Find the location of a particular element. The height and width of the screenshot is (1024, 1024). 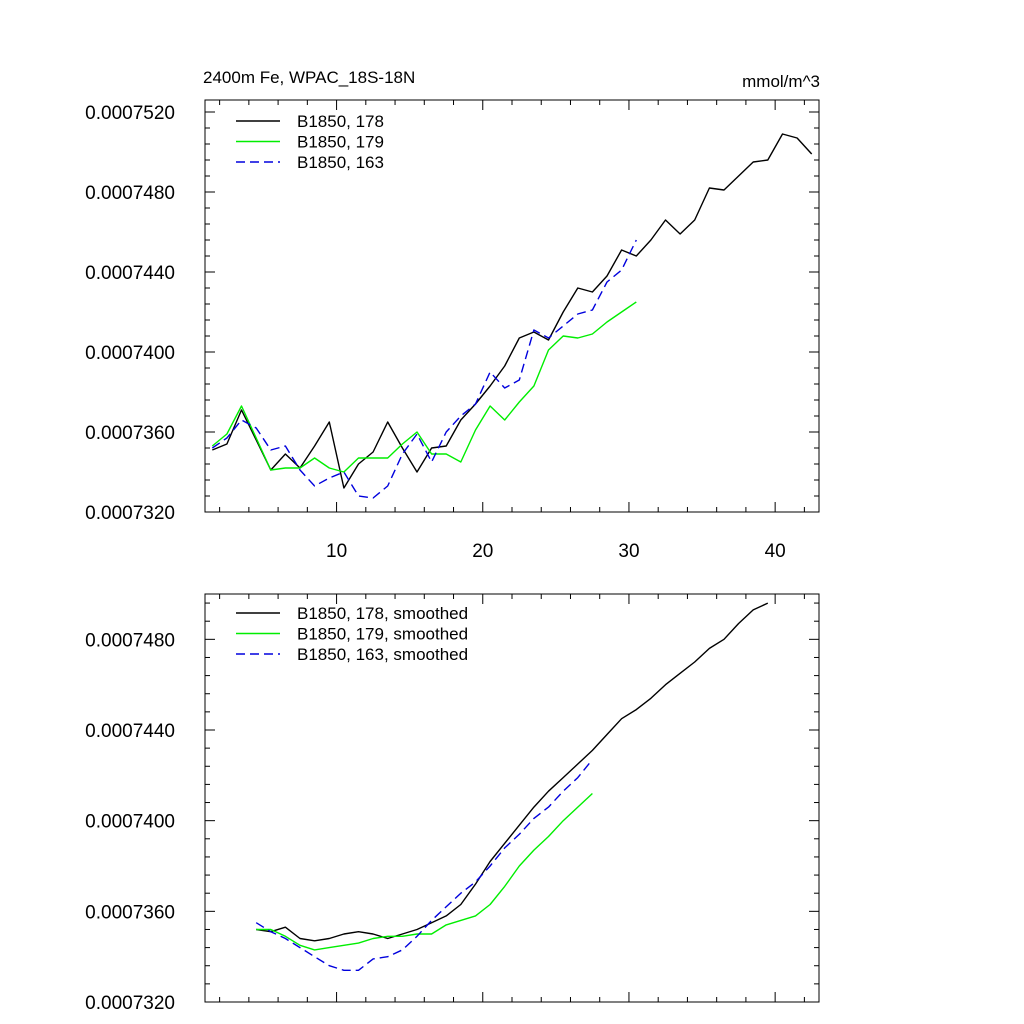

x-tick-label: 40 is located at coordinates (775, 551).